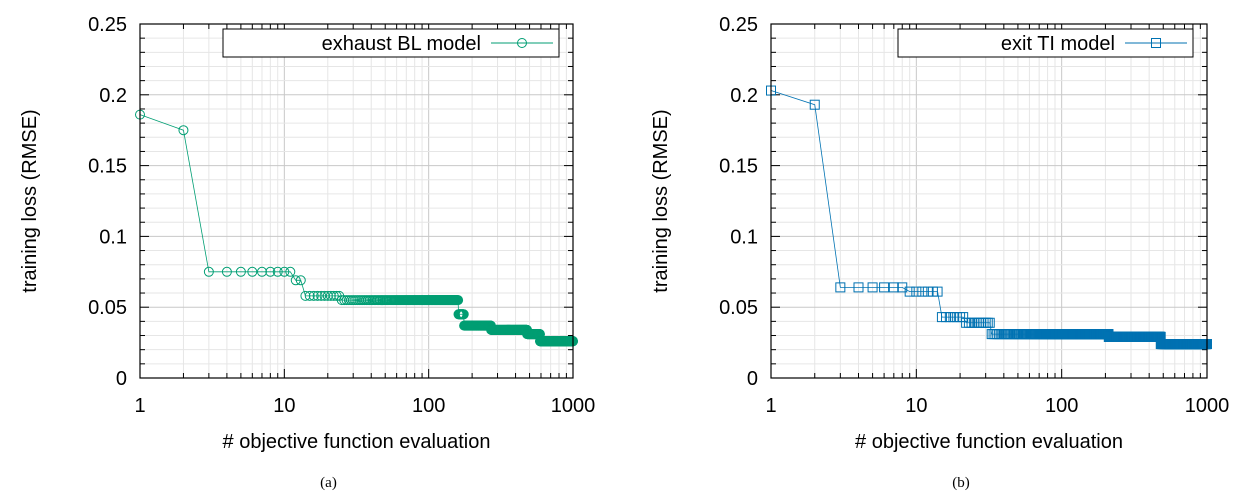 The height and width of the screenshot is (493, 1240). I want to click on figure-caption: (b), so click(961, 483).